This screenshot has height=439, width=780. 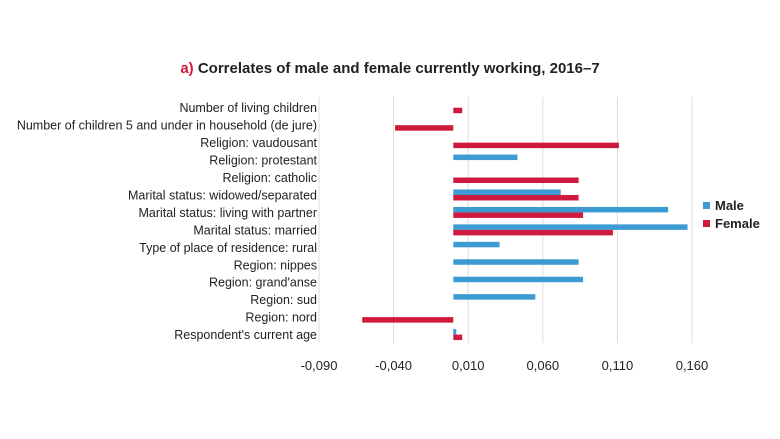 What do you see at coordinates (263, 161) in the screenshot?
I see `category-label: Religion: protestant` at bounding box center [263, 161].